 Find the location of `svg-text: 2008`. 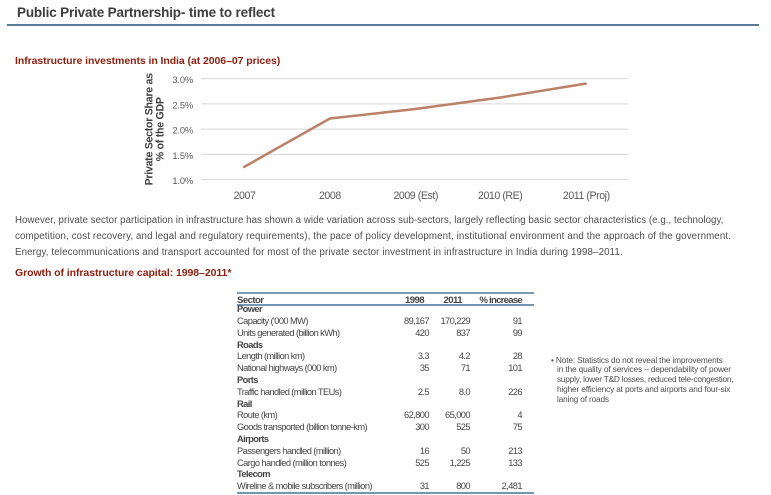

svg-text: 2008 is located at coordinates (330, 196).